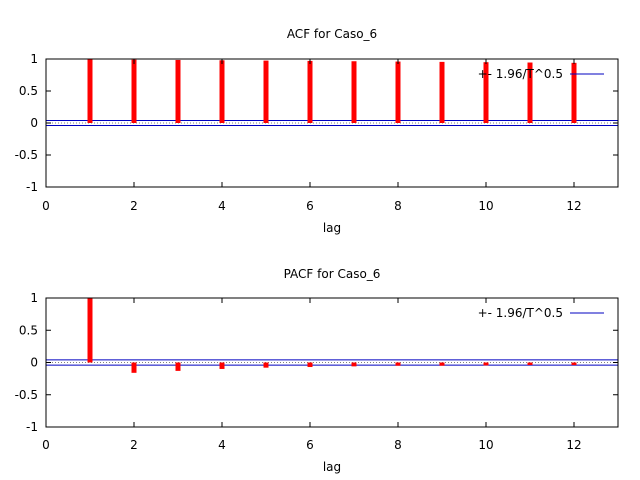 The height and width of the screenshot is (480, 640). Describe the element at coordinates (28, 330) in the screenshot. I see `pacf-ytick-label: 0.5` at that location.